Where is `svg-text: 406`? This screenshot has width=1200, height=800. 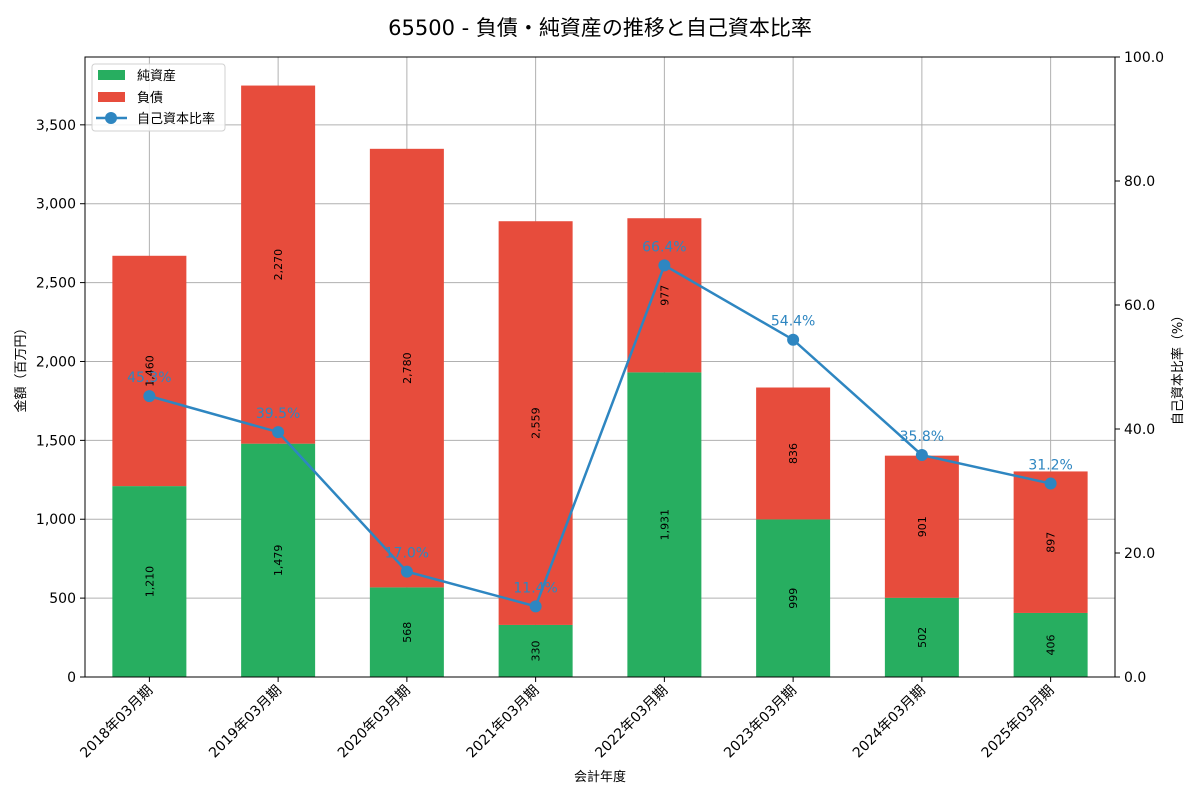
svg-text: 406 is located at coordinates (1051, 644).